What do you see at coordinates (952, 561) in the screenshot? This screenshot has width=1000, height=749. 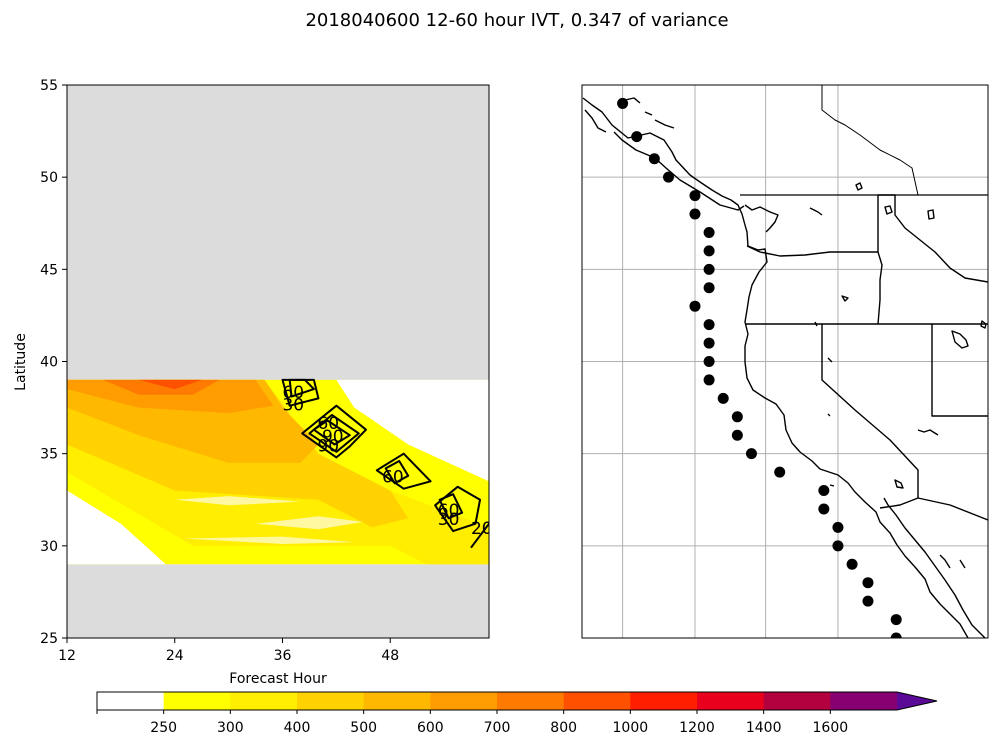 I see `baja-lagoons` at bounding box center [952, 561].